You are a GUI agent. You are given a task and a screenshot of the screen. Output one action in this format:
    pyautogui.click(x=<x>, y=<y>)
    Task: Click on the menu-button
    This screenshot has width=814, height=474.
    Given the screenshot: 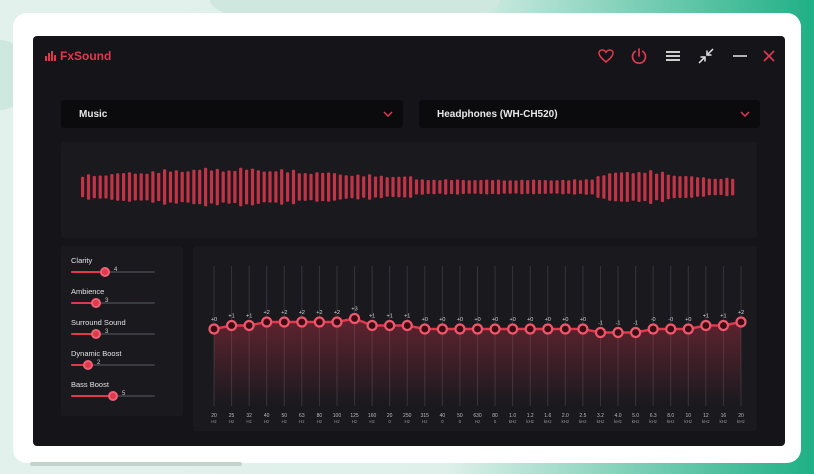 What is the action you would take?
    pyautogui.click(x=673, y=56)
    